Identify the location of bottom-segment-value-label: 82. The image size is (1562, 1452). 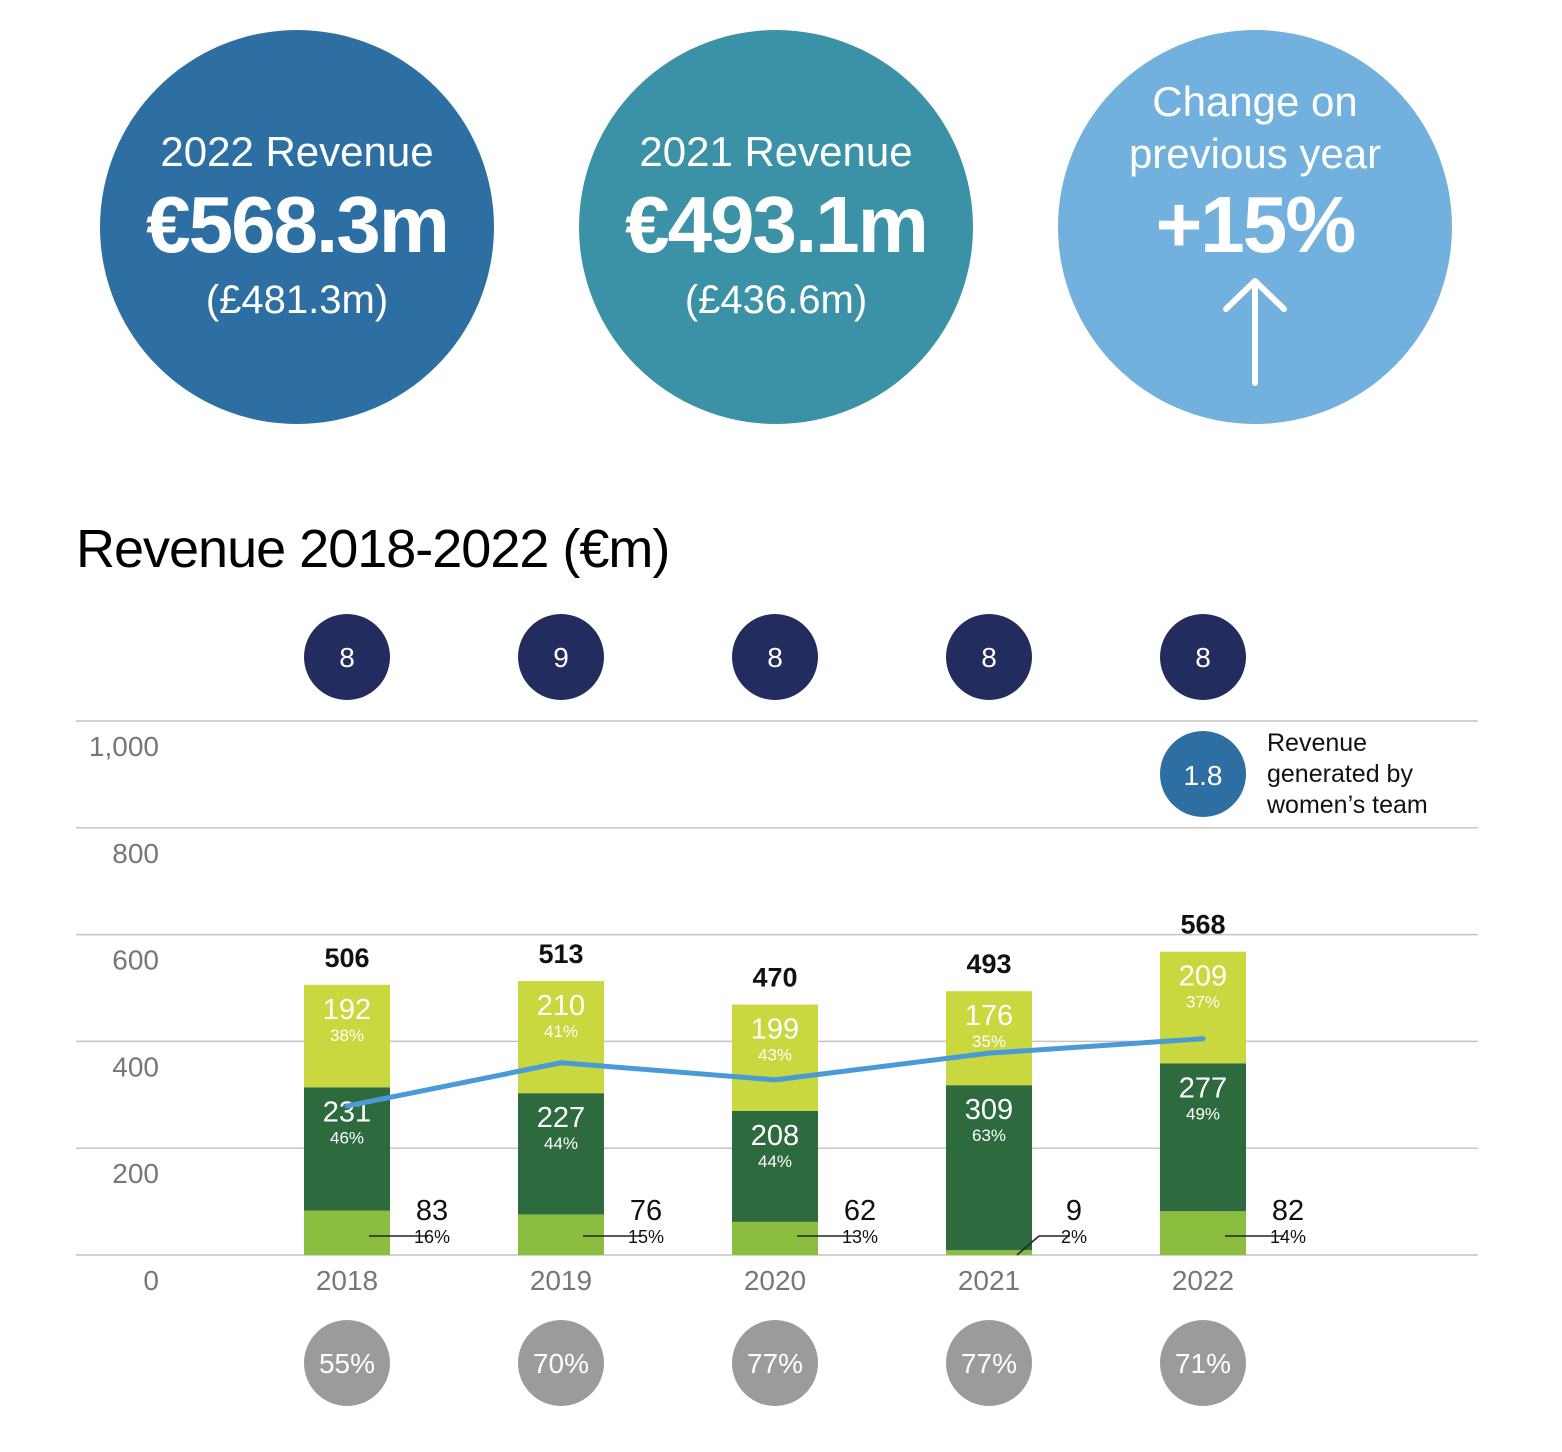
(1288, 1211).